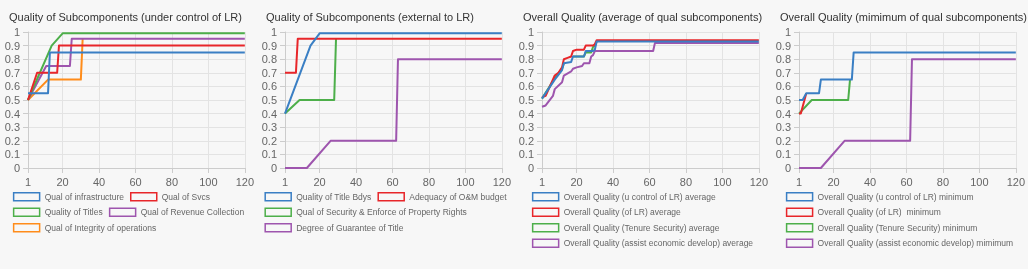  Describe the element at coordinates (185, 196) in the screenshot. I see `legend-label: Qual of Svcs` at that location.